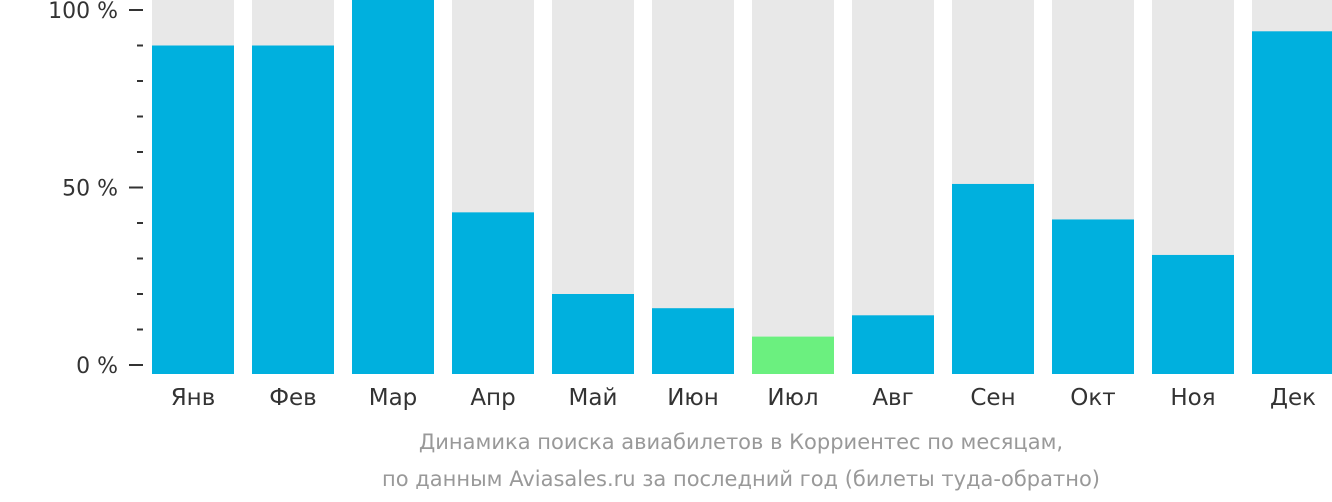  I want to click on x-tick-label: Сен, so click(992, 398).